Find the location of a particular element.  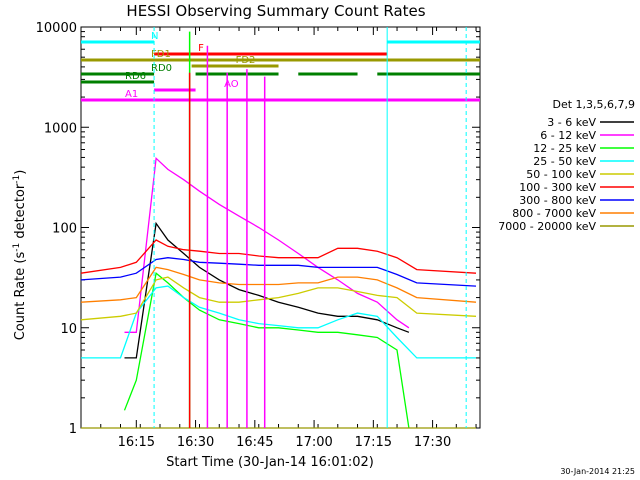

legend-label: 6 - 12 keV is located at coordinates (568, 135).